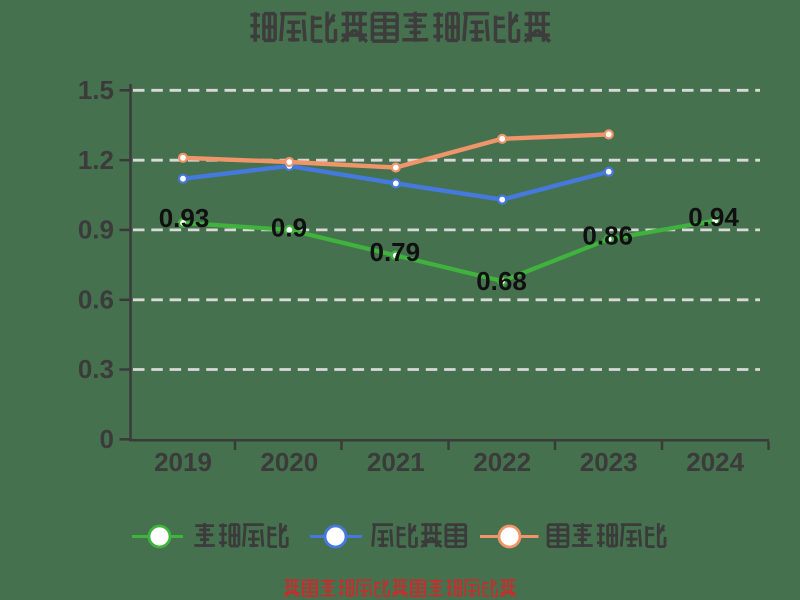  I want to click on svg-text: 0.79, so click(394, 252).